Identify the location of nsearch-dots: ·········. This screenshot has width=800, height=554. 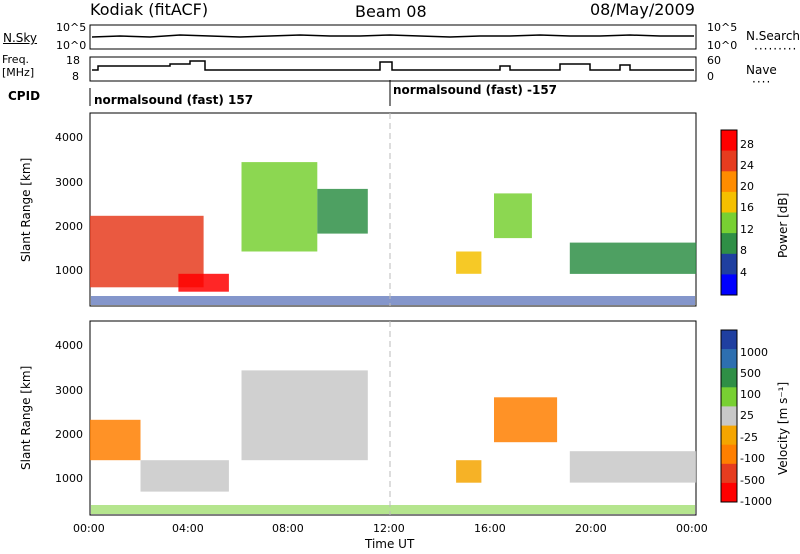
(776, 49).